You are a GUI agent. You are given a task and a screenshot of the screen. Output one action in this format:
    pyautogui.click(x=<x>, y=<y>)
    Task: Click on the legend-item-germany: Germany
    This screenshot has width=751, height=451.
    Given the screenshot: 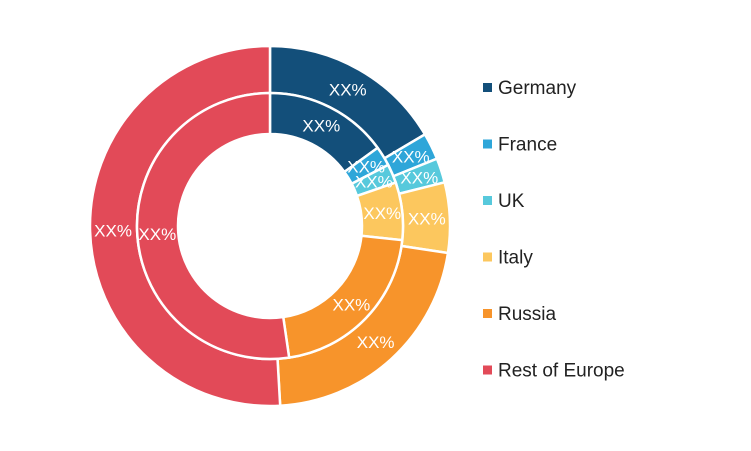 What is the action you would take?
    pyautogui.click(x=530, y=88)
    